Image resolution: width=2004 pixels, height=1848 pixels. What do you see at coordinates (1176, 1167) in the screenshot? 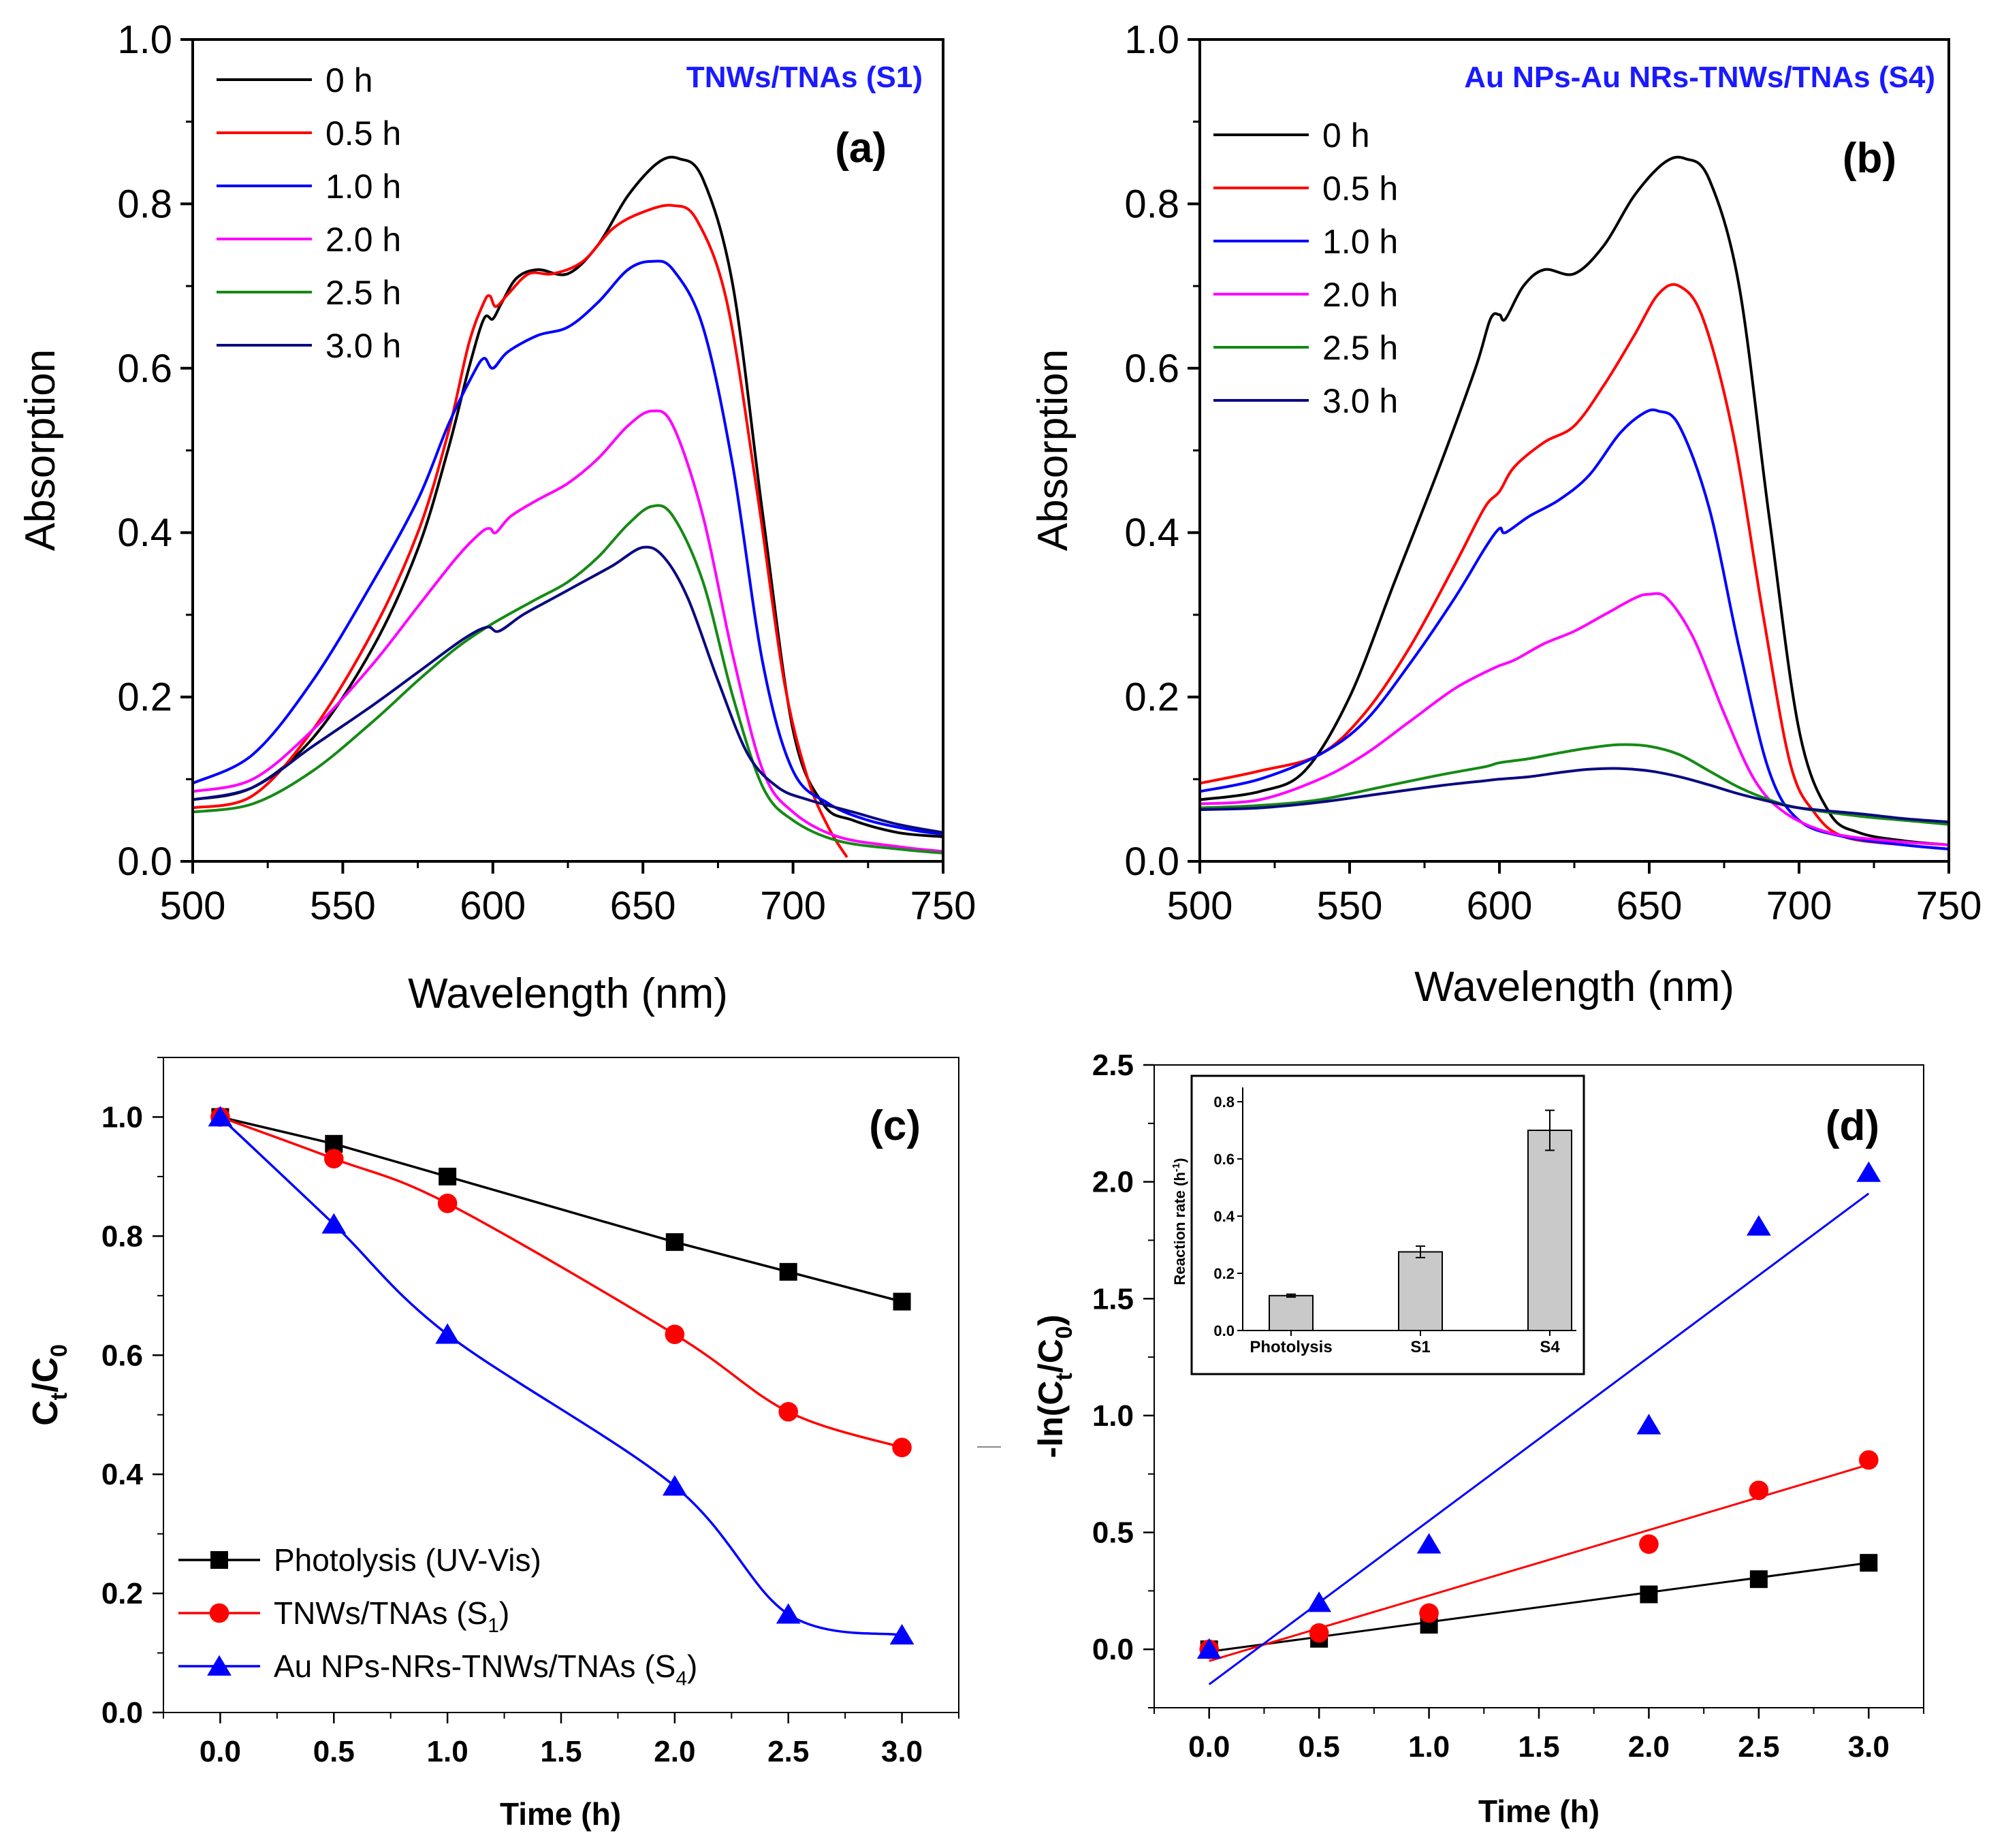
I see `inset-ylabel-sup: -1` at bounding box center [1176, 1167].